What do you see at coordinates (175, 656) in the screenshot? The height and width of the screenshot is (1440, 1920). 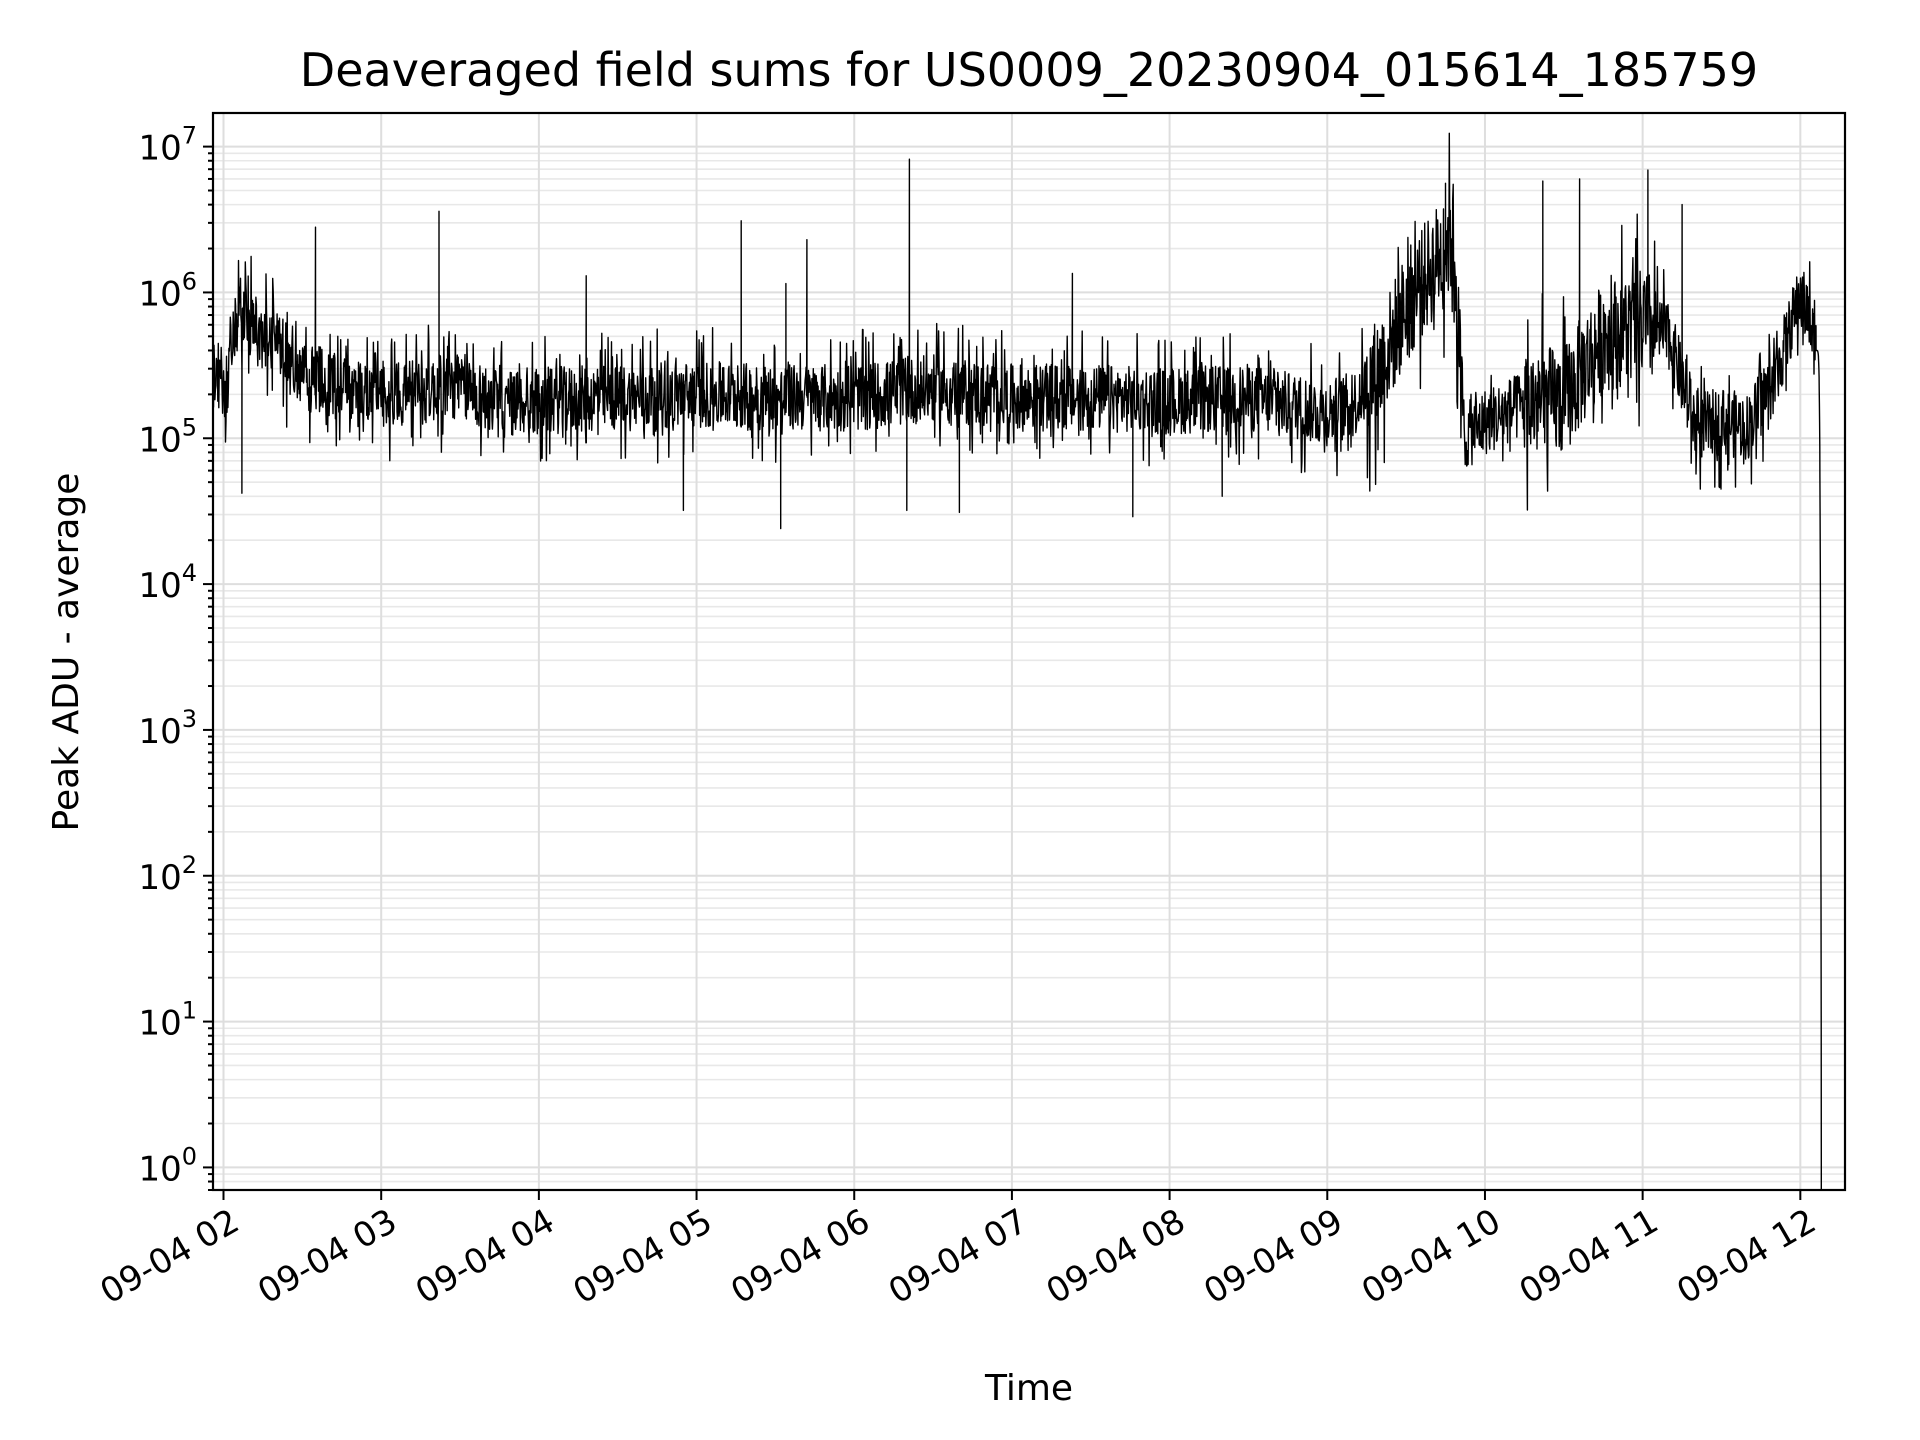 I see `y-axis-ticks: 10⁰ 10¹ 10² 10³ 10⁴ 10⁵ 10⁶ 10⁷` at bounding box center [175, 656].